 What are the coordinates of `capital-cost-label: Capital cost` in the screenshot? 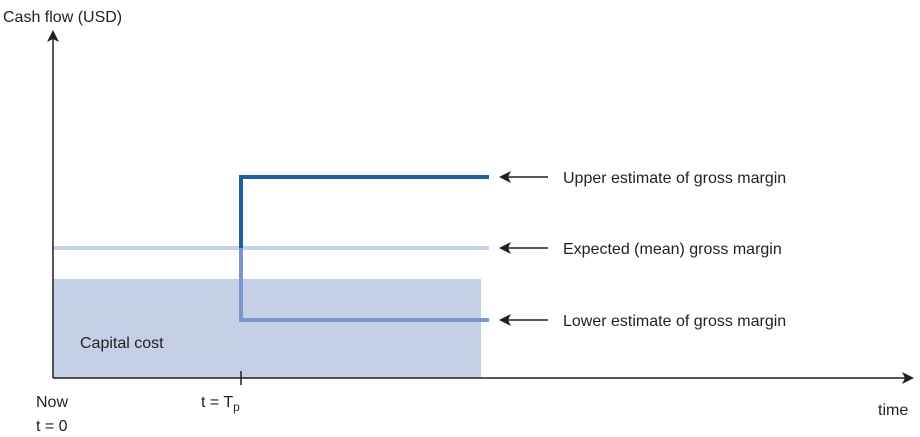 It's located at (122, 343).